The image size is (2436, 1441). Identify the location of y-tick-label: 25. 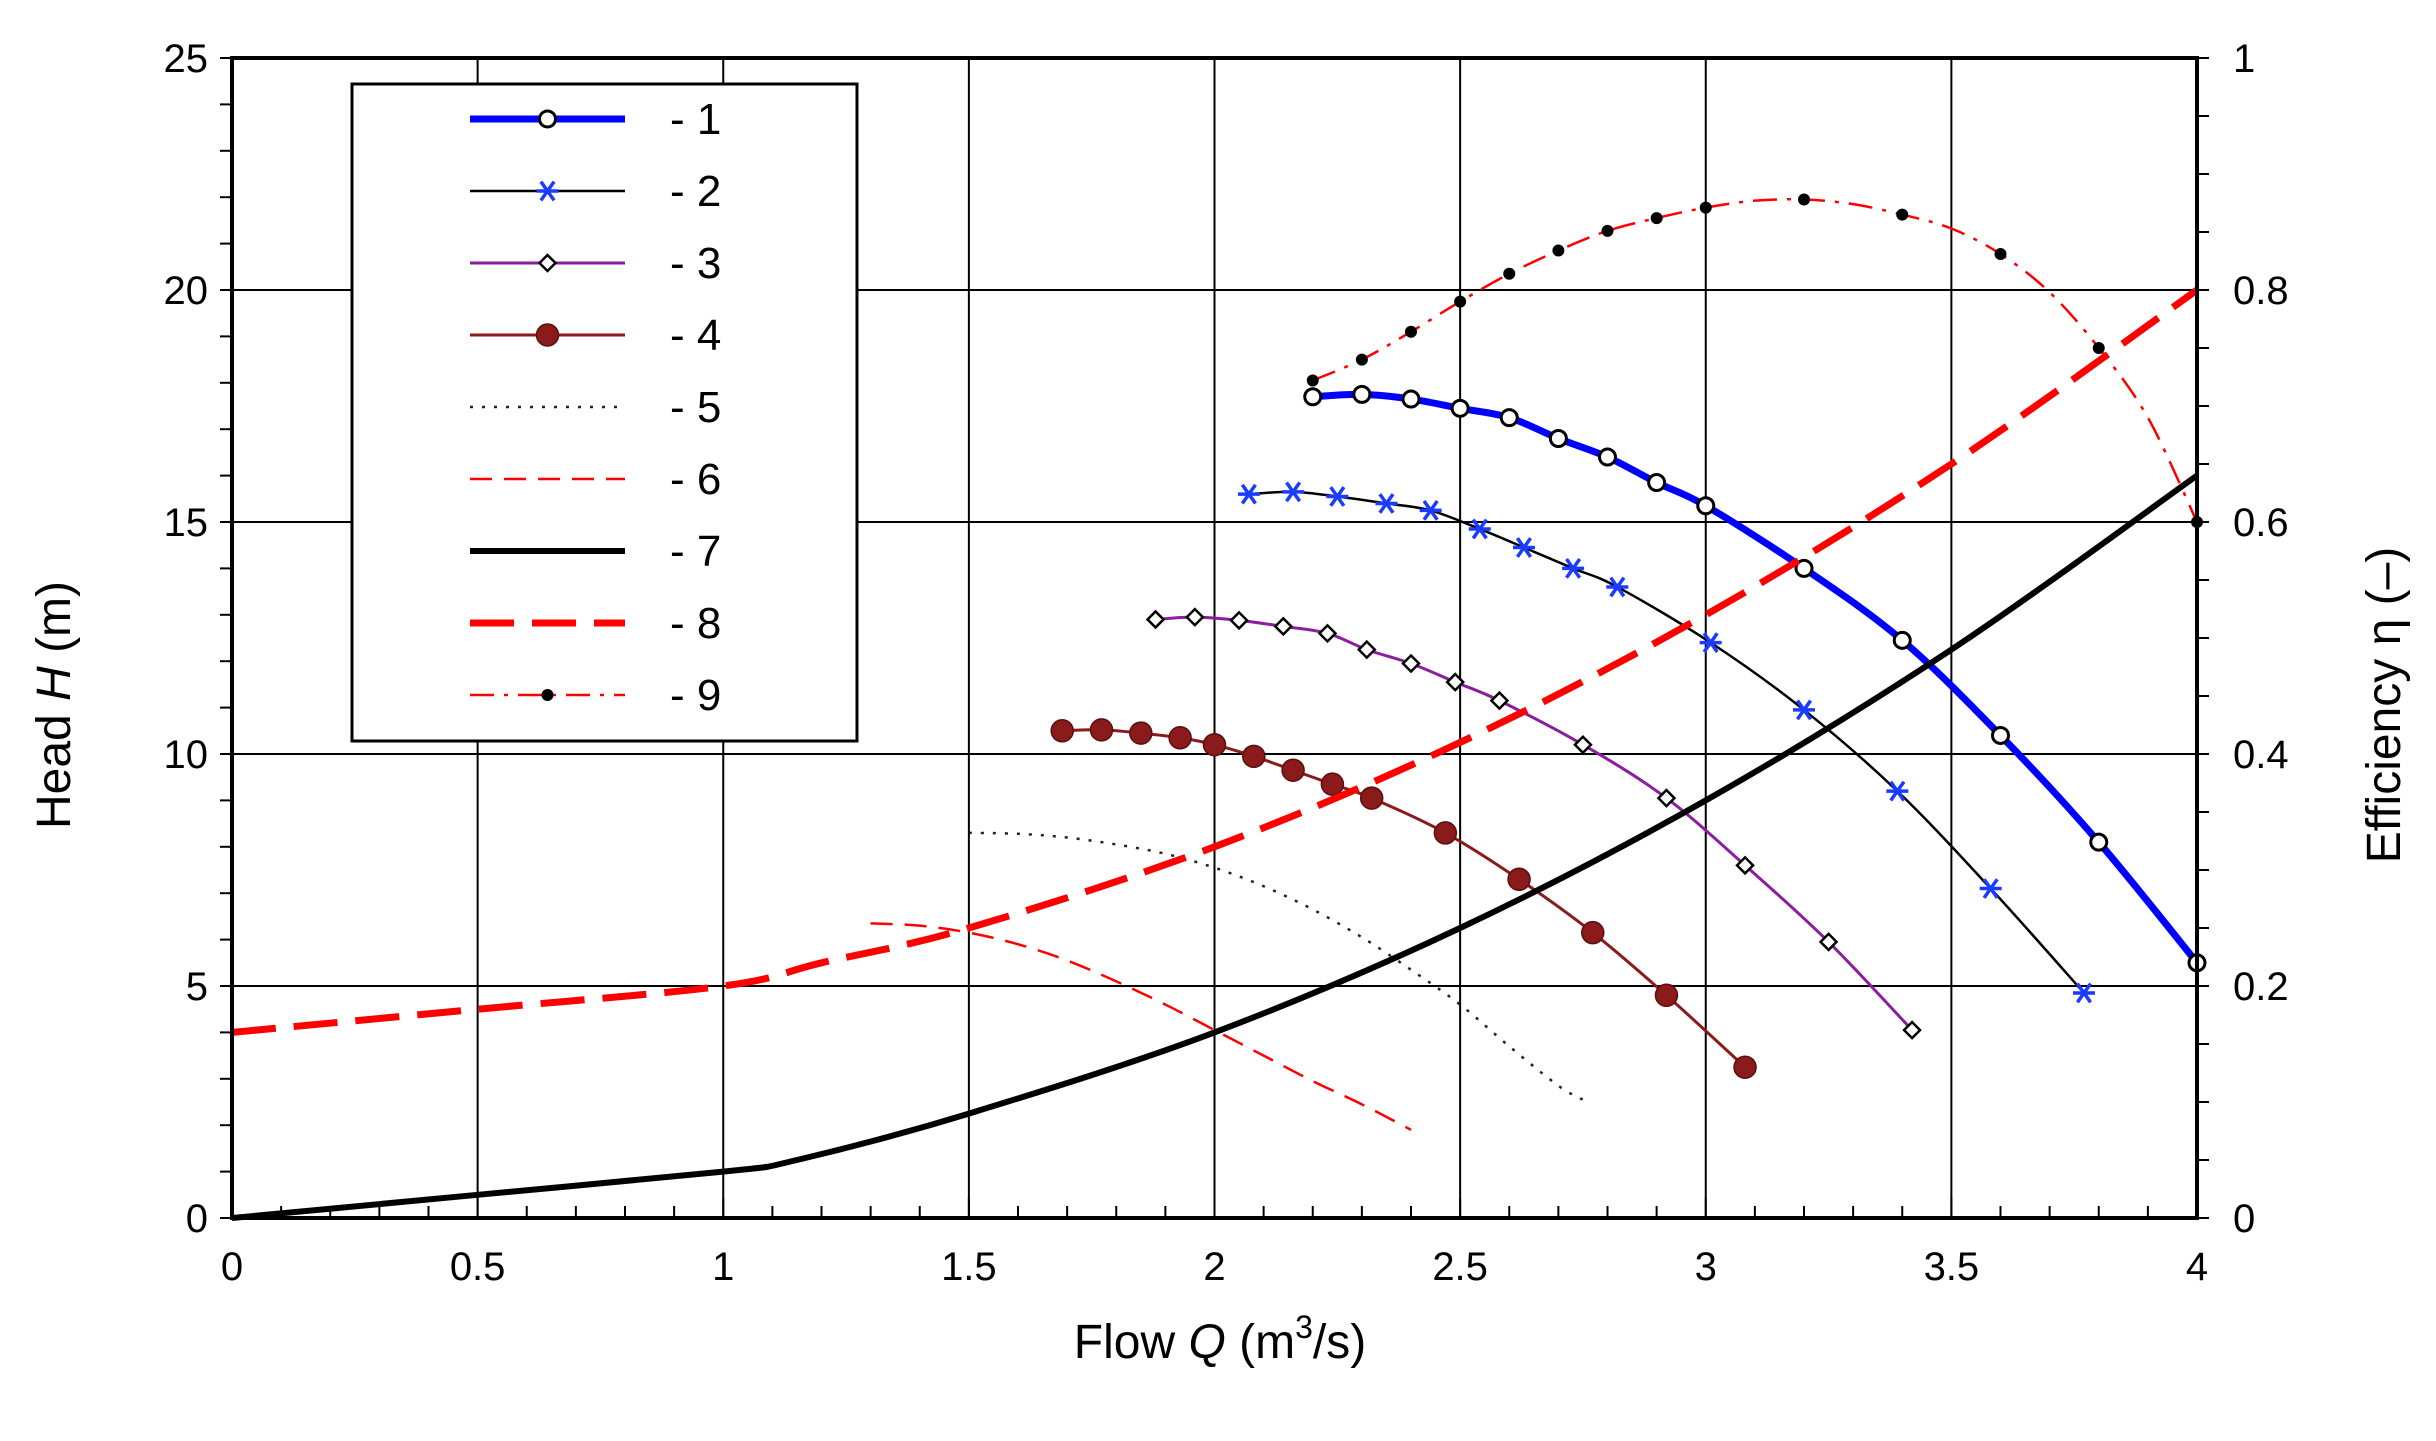
(186, 59).